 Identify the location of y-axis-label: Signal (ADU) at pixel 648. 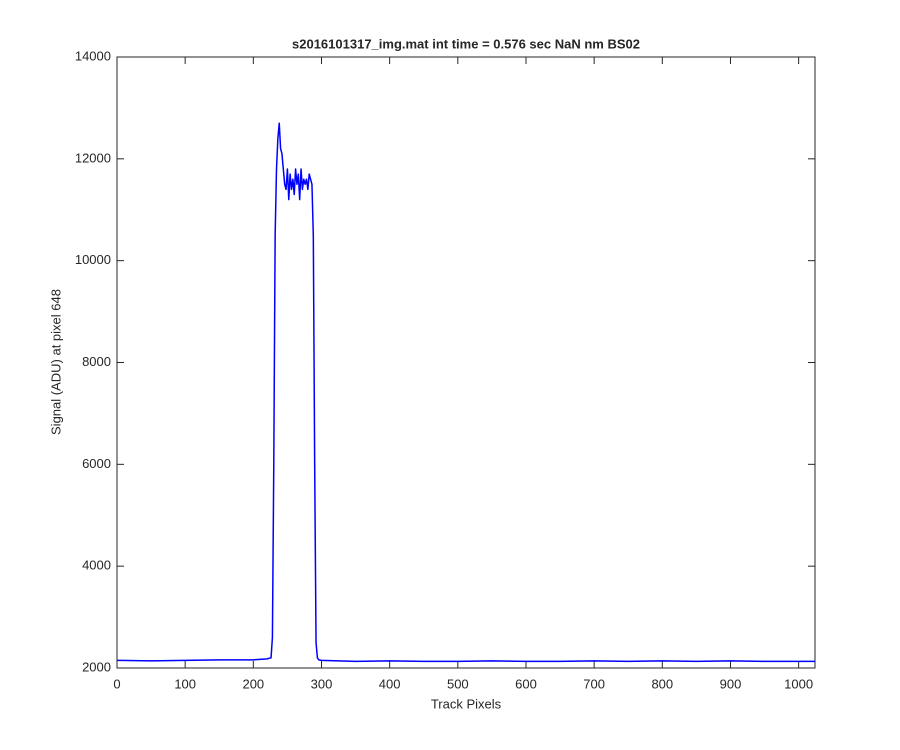
(55, 362).